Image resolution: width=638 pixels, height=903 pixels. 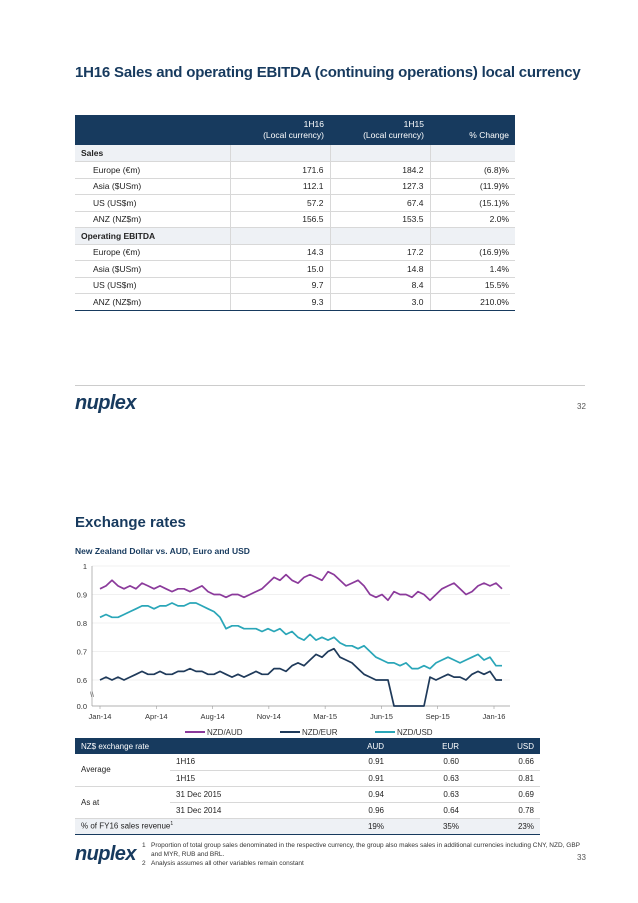 I want to click on chart-grid, so click(x=301, y=623).